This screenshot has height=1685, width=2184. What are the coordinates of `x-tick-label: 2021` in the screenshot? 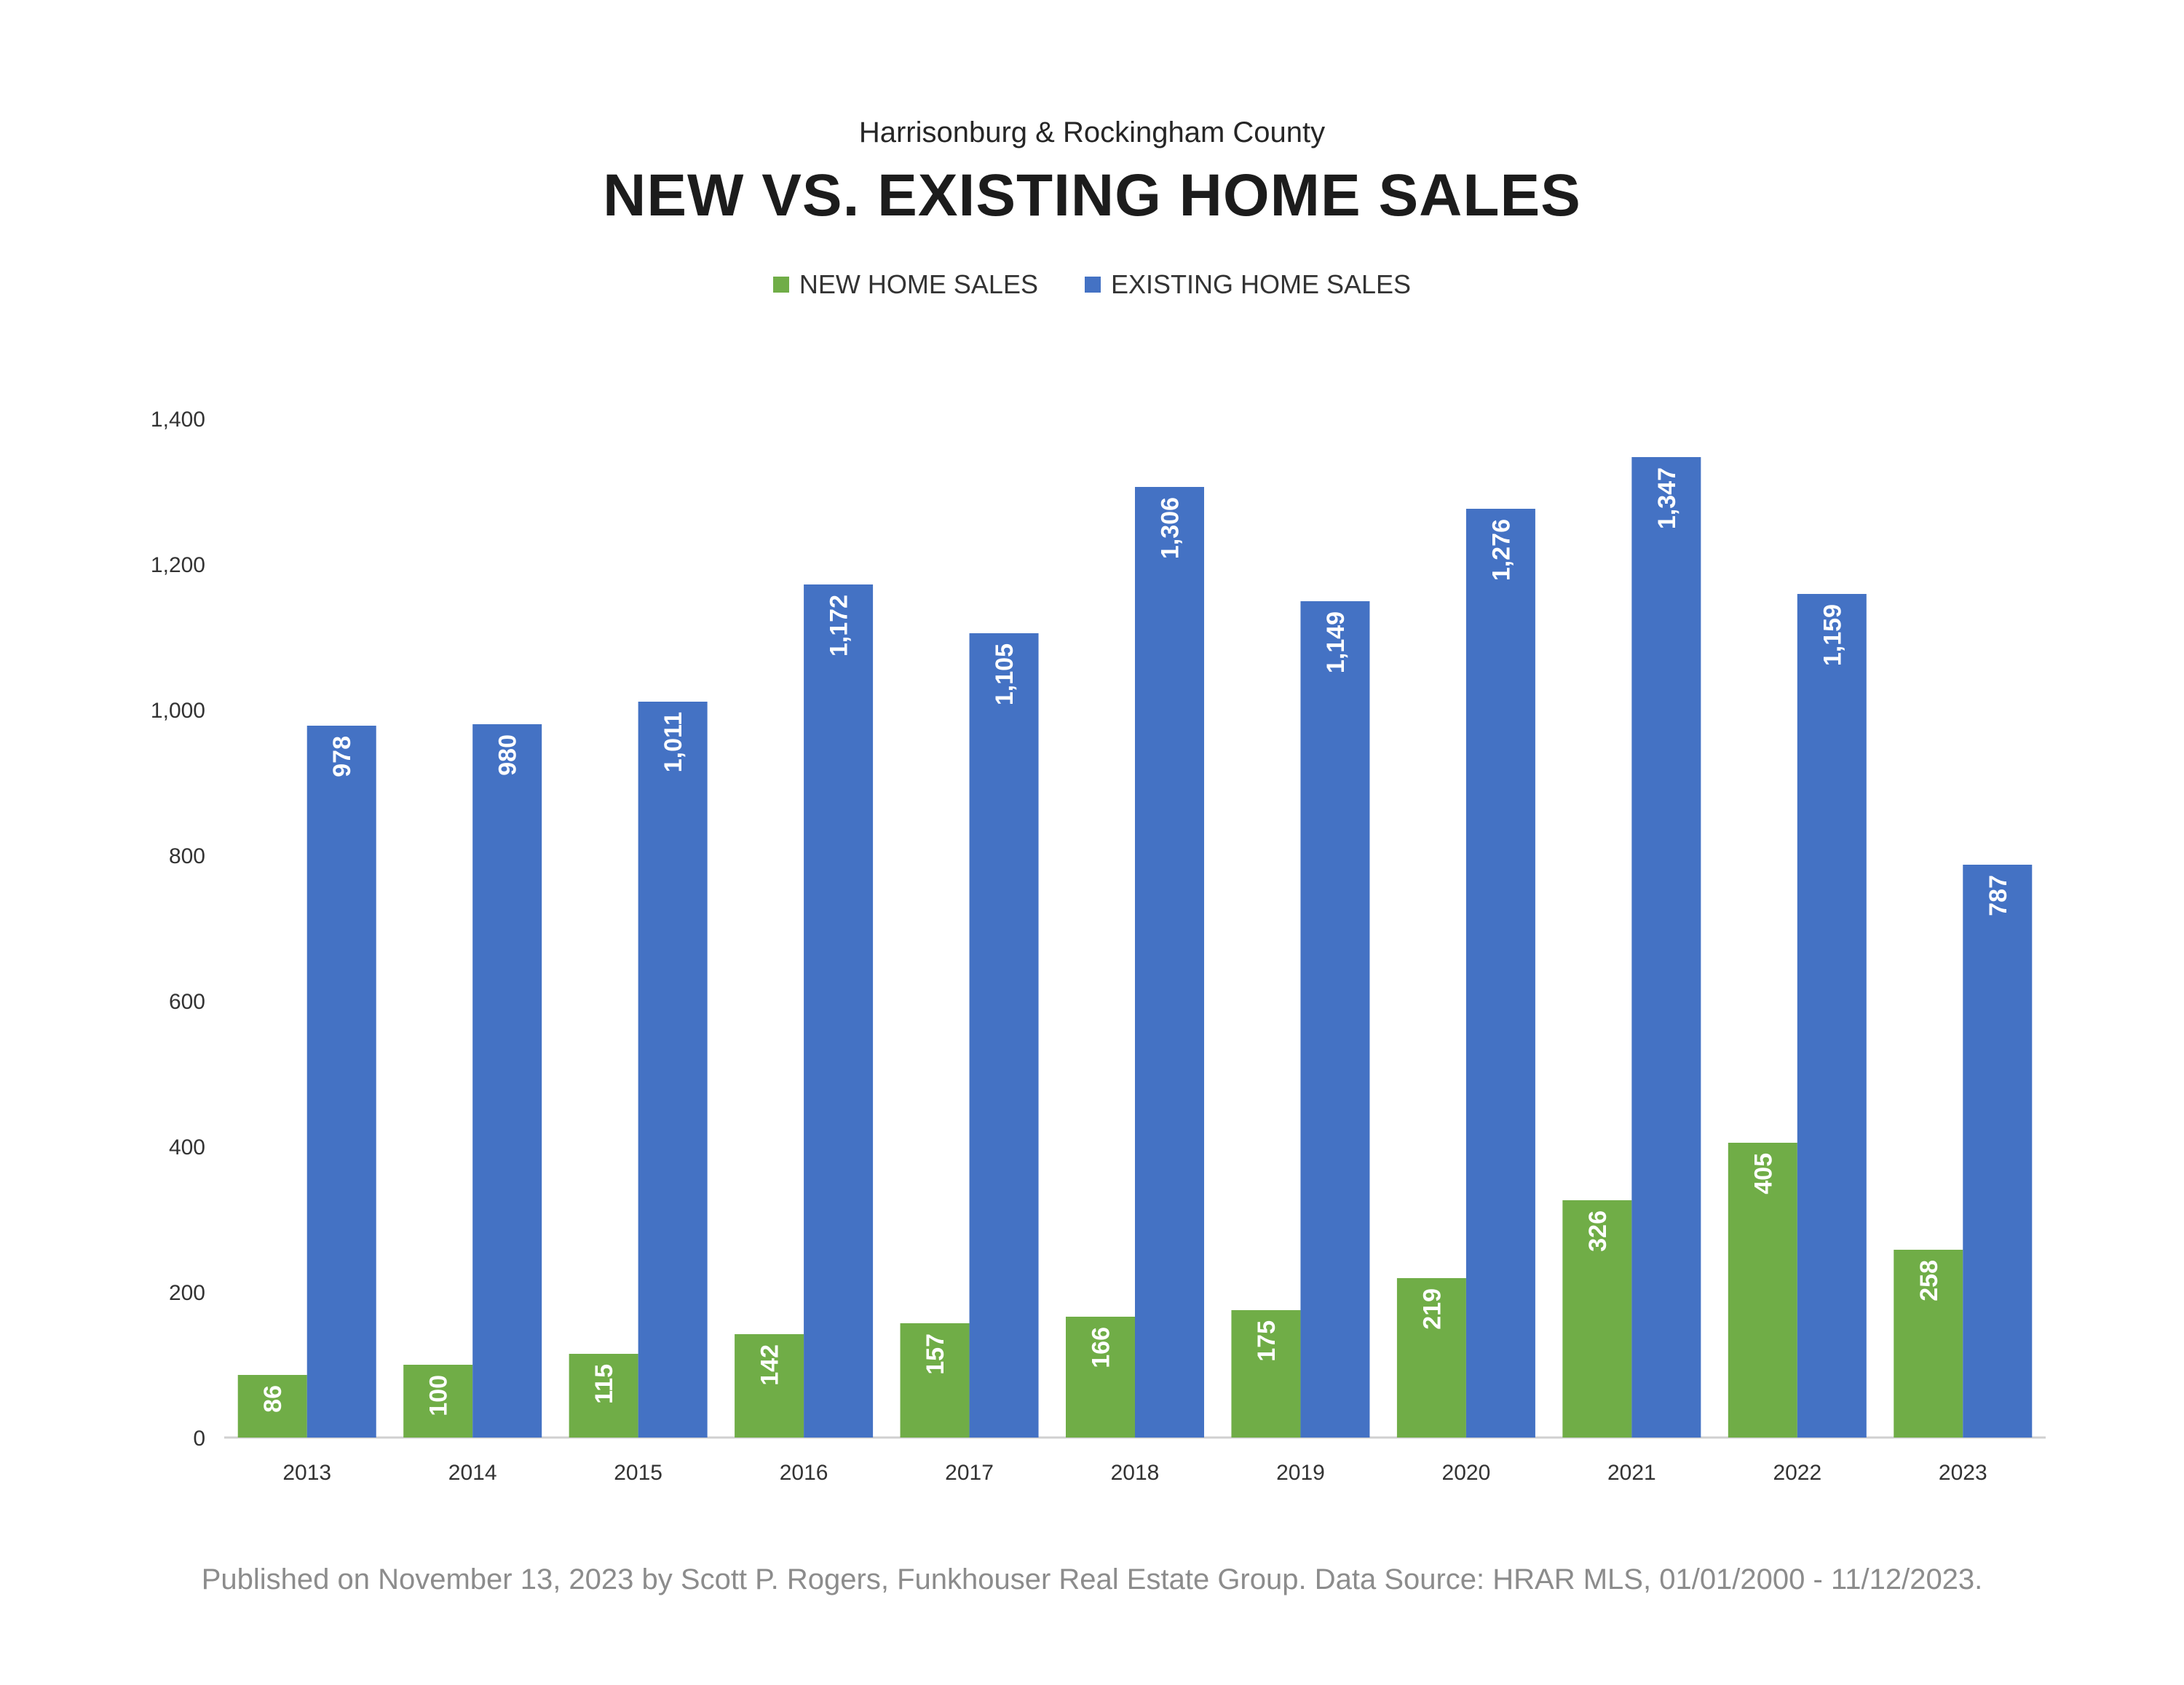 It's located at (1631, 1473).